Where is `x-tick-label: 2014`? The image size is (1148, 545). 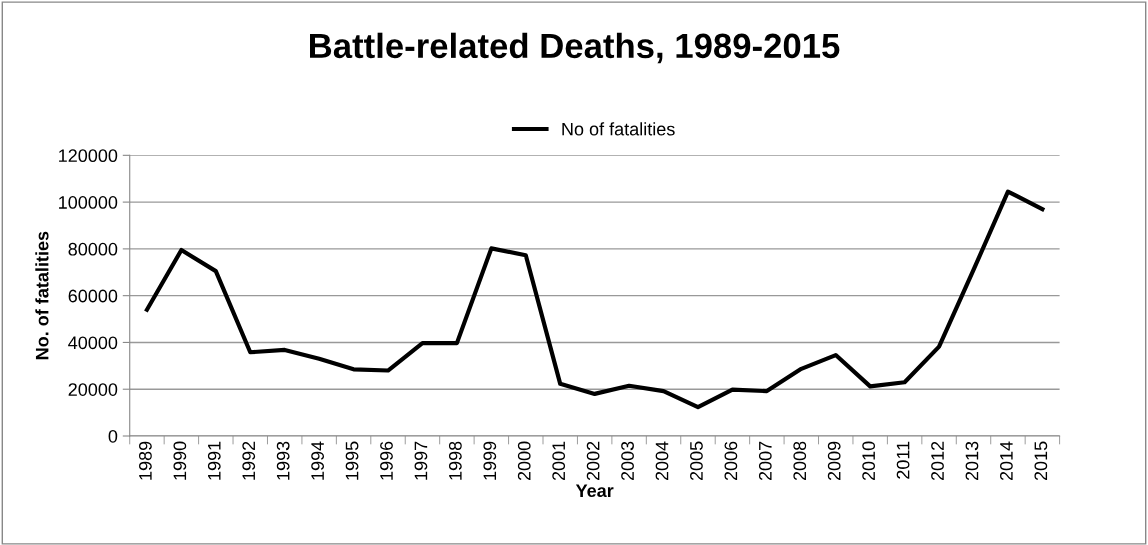 x-tick-label: 2014 is located at coordinates (1006, 461).